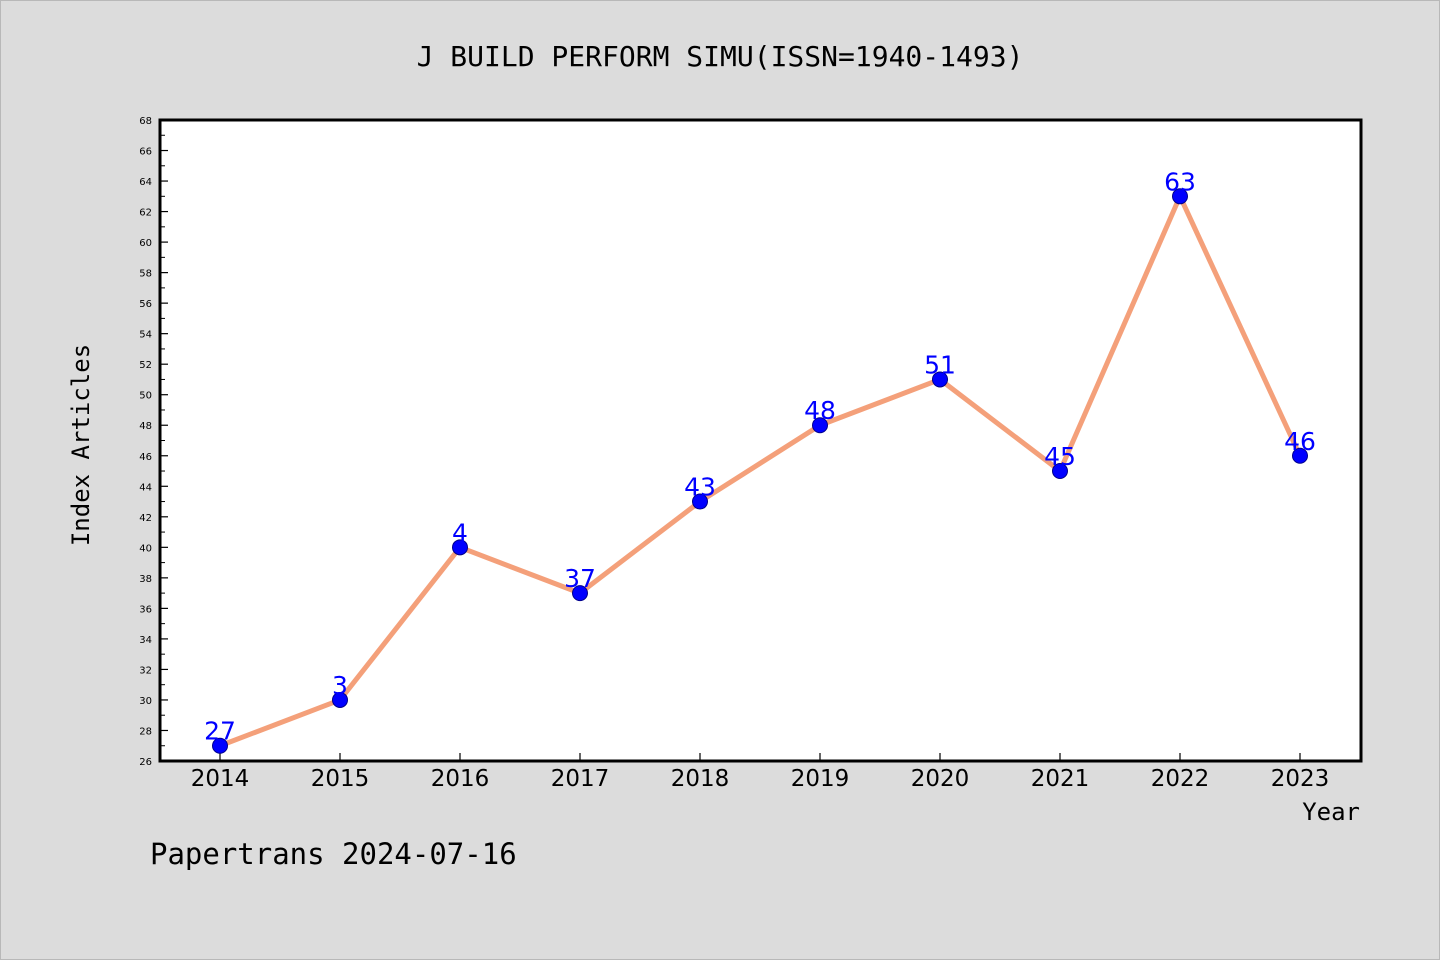 Image resolution: width=1440 pixels, height=960 pixels. What do you see at coordinates (1180, 196) in the screenshot?
I see `data-point-2022` at bounding box center [1180, 196].